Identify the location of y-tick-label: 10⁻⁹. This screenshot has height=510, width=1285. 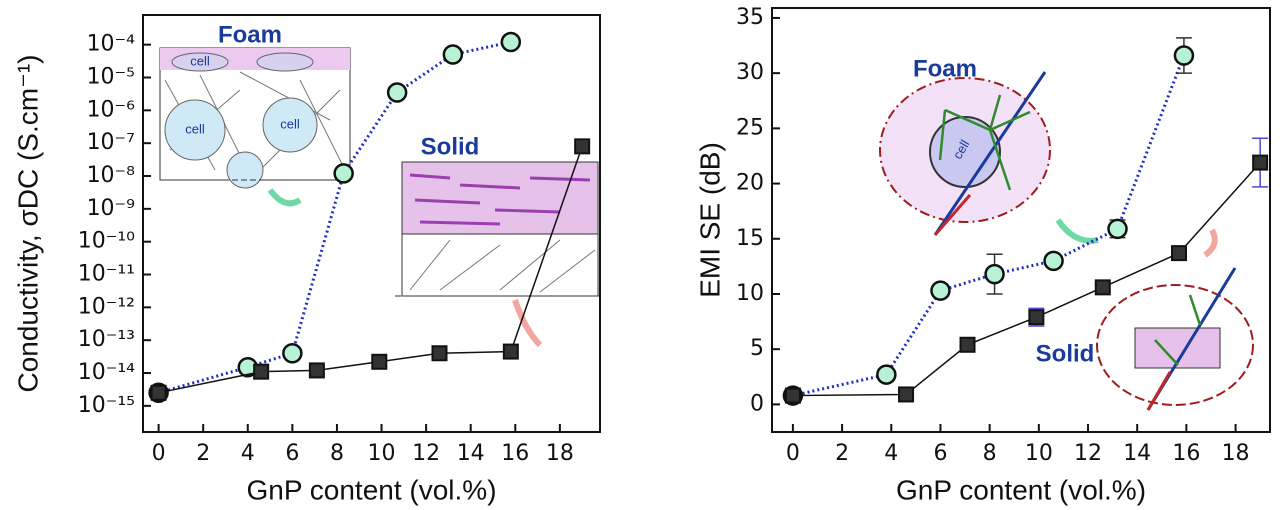
(111, 208).